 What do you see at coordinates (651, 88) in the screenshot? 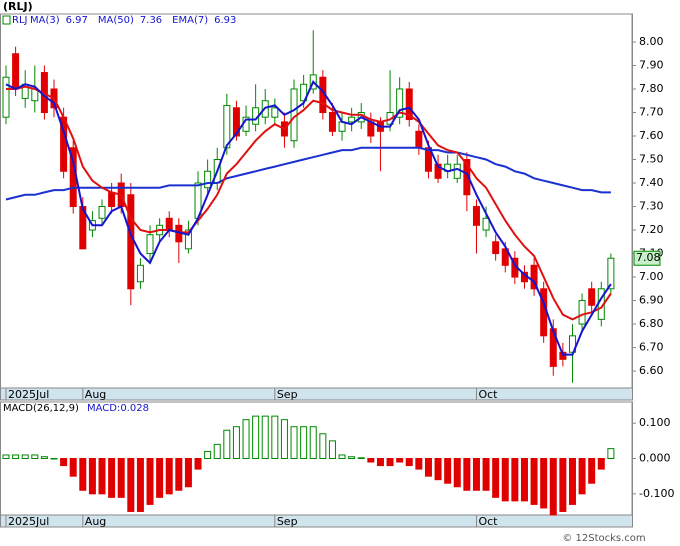
I see `y-tick-label: 7.80` at bounding box center [651, 88].